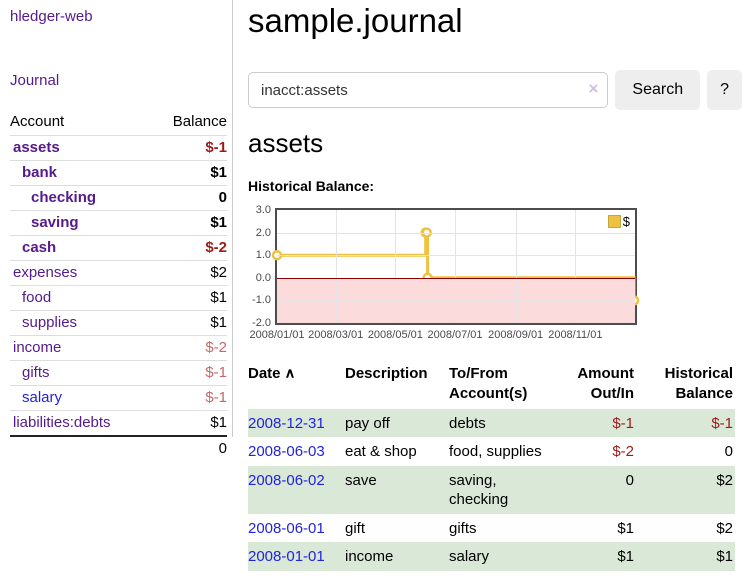 This screenshot has height=582, width=742. What do you see at coordinates (614, 221) in the screenshot?
I see `legend-swatch-icon` at bounding box center [614, 221].